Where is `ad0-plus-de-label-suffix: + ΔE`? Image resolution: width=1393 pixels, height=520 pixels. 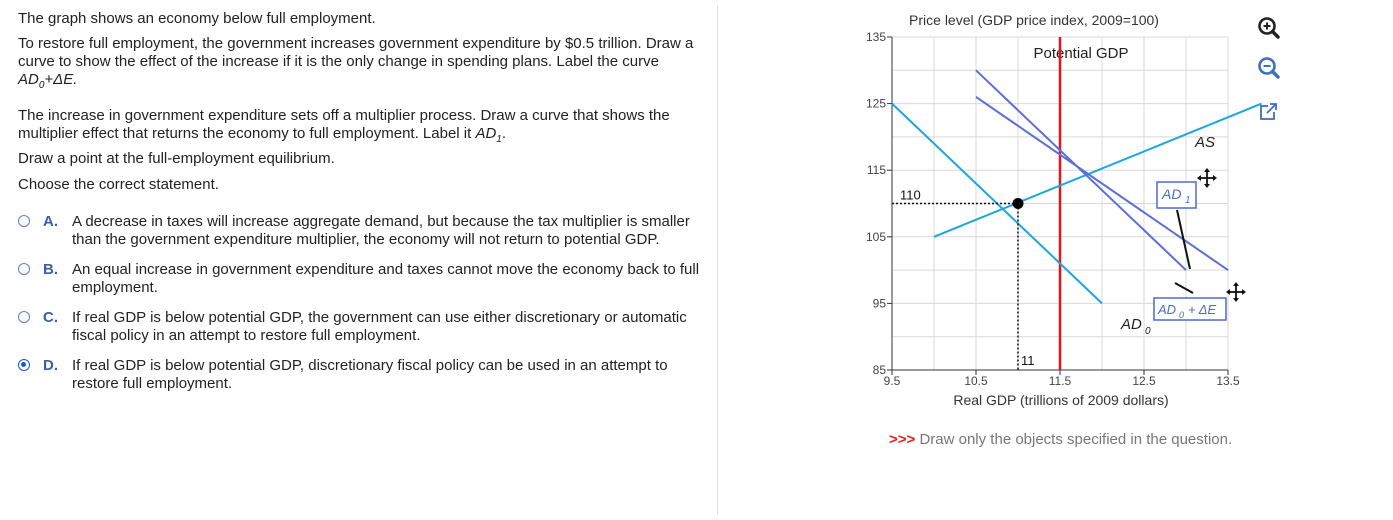 ad0-plus-de-label-suffix: + ΔE is located at coordinates (1202, 309).